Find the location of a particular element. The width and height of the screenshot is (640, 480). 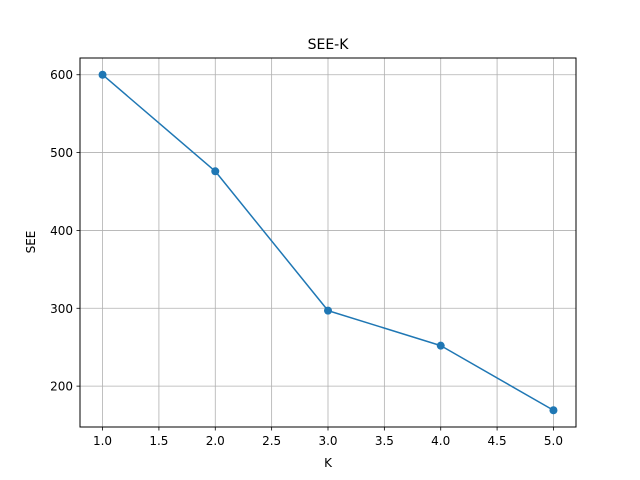

y-tick-label: 300 is located at coordinates (61, 309).